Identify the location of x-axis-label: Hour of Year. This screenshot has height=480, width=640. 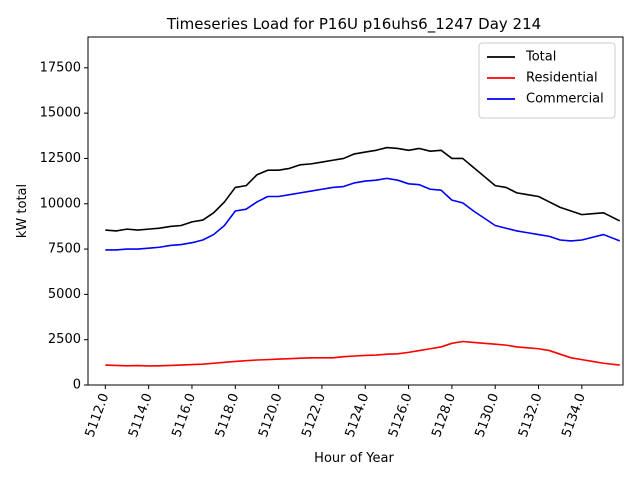
(354, 458).